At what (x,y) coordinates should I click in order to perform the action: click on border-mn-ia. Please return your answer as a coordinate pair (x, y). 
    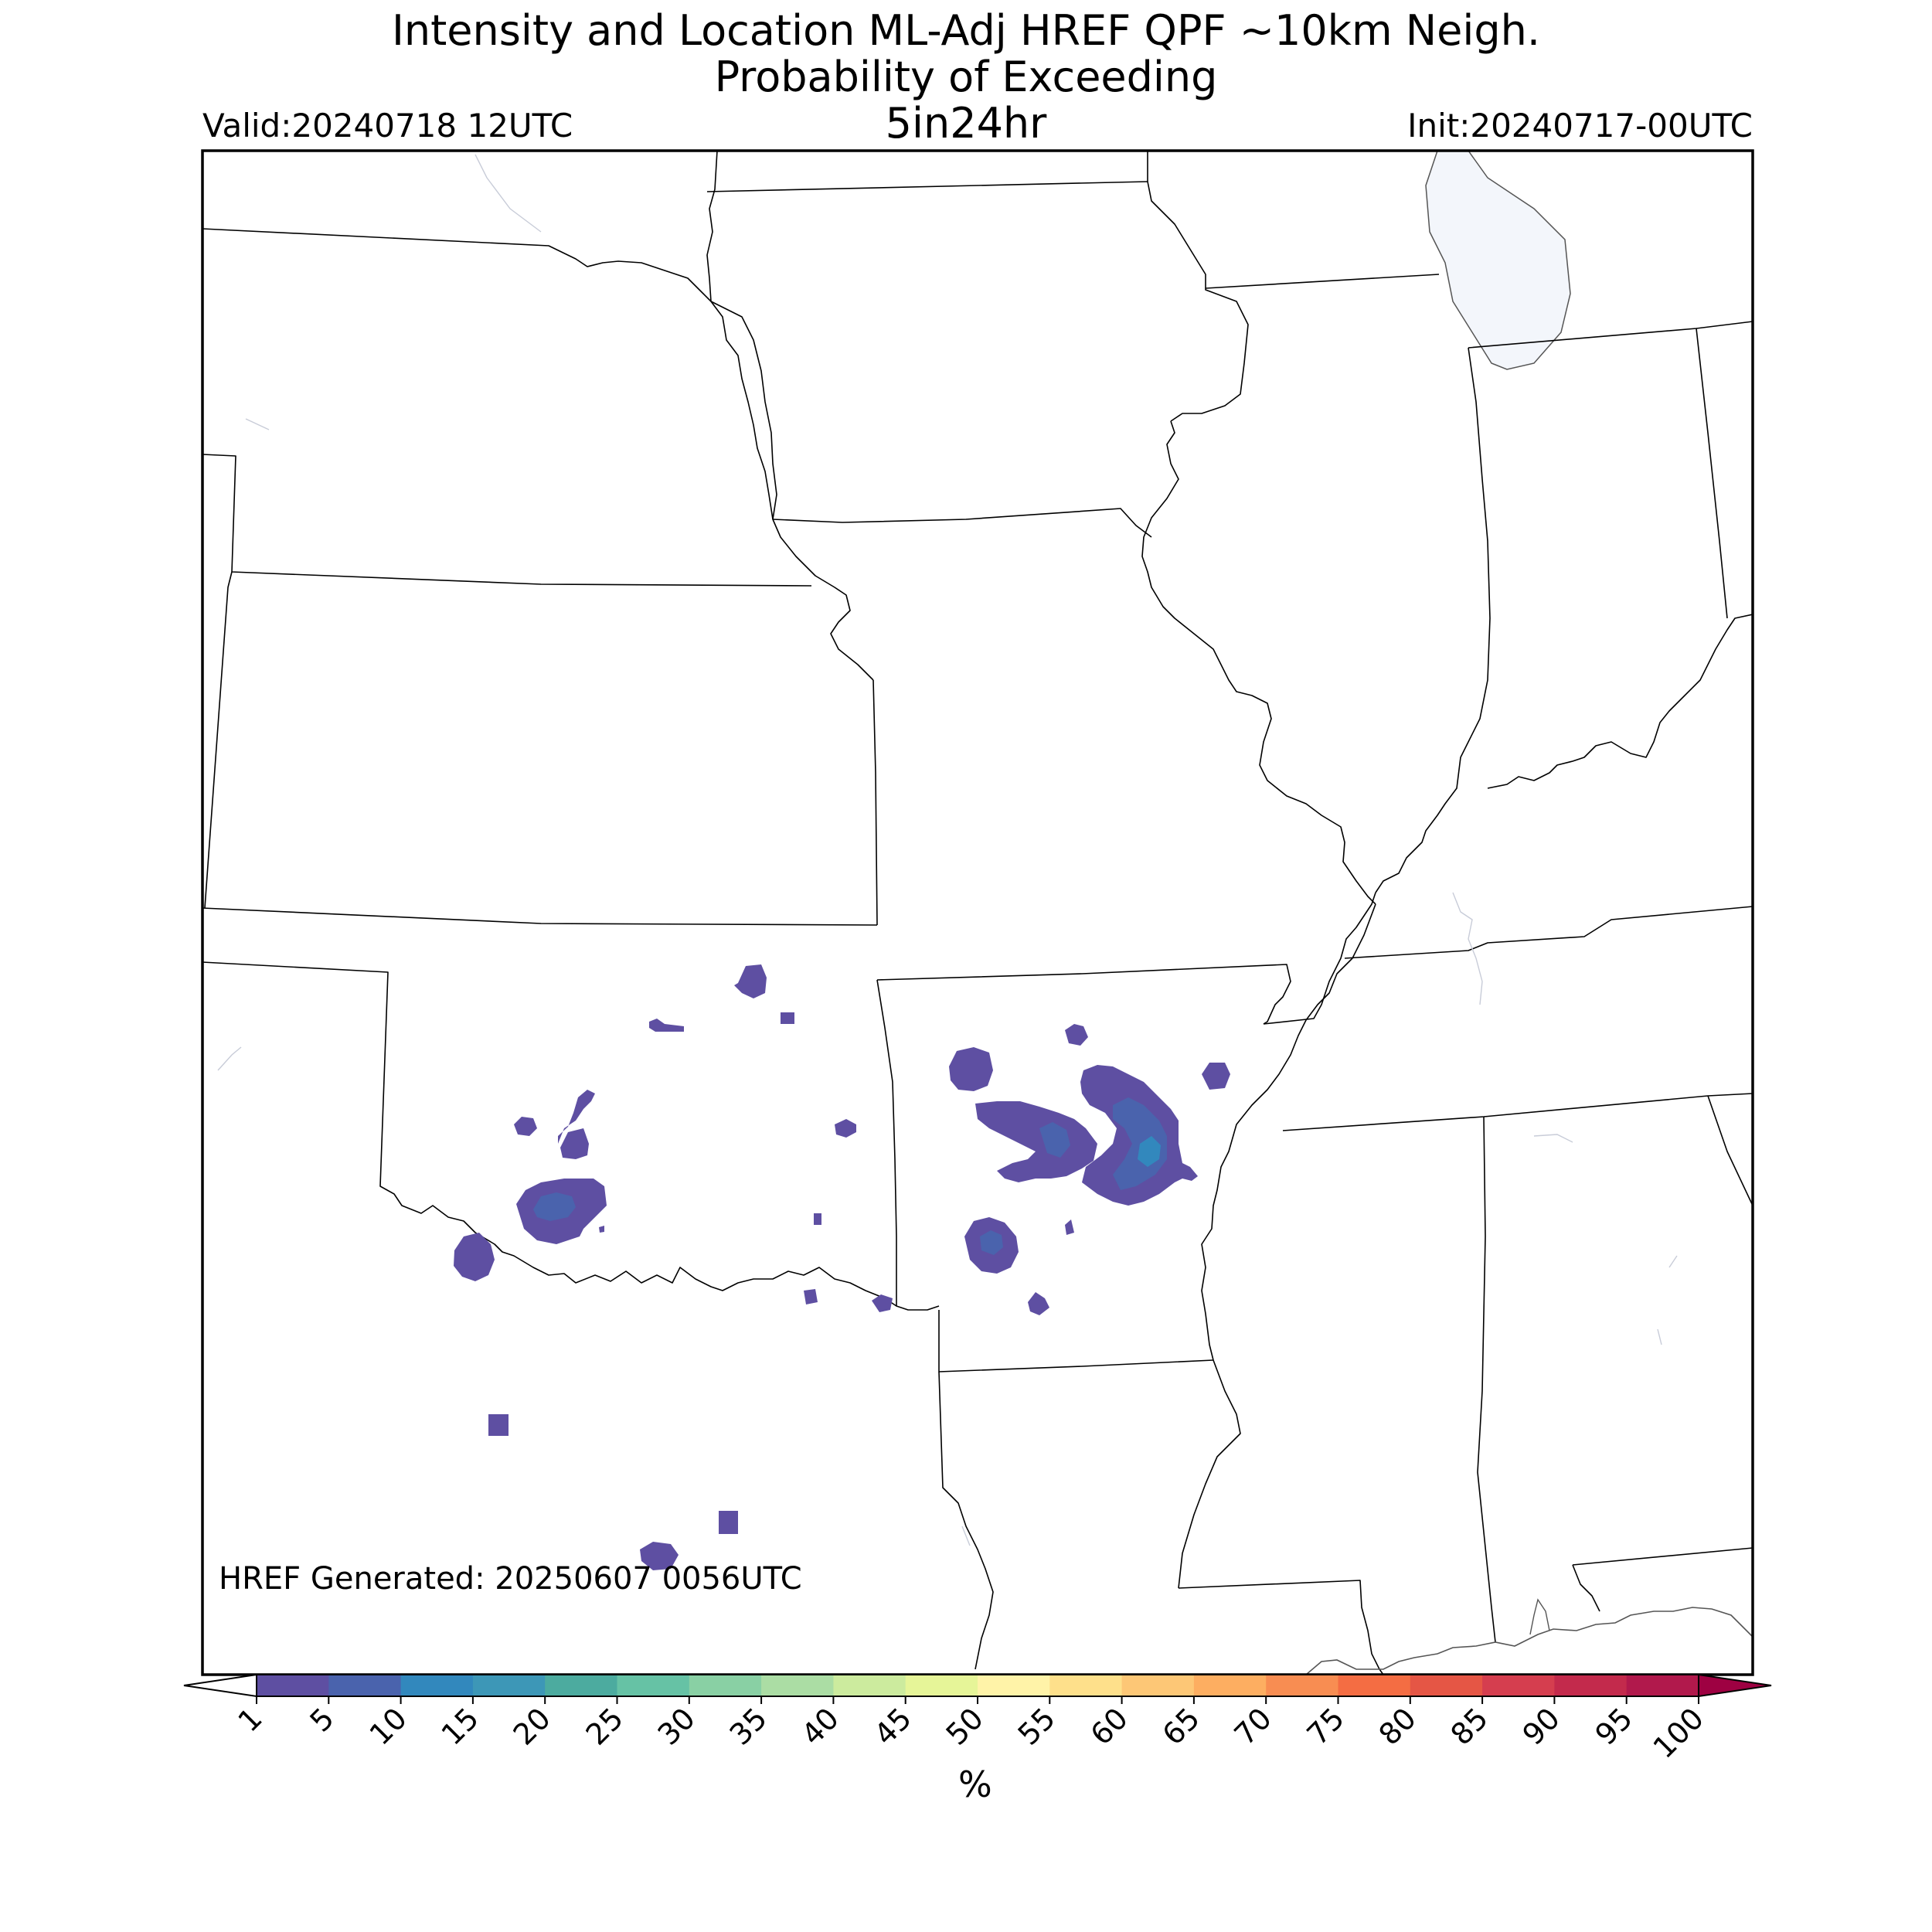
    Looking at the image, I should click on (927, 186).